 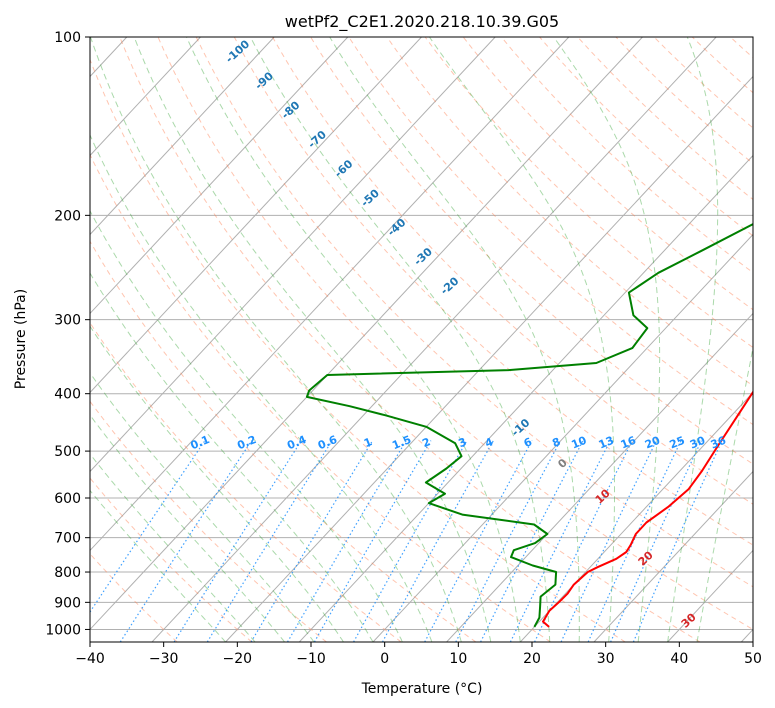 What do you see at coordinates (67, 573) in the screenshot?
I see `y-tick-label: 800` at bounding box center [67, 573].